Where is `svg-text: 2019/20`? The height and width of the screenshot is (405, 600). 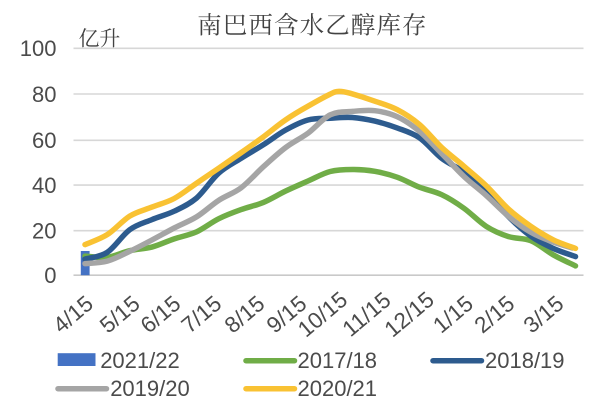
svg-text: 2019/20 is located at coordinates (150, 388).